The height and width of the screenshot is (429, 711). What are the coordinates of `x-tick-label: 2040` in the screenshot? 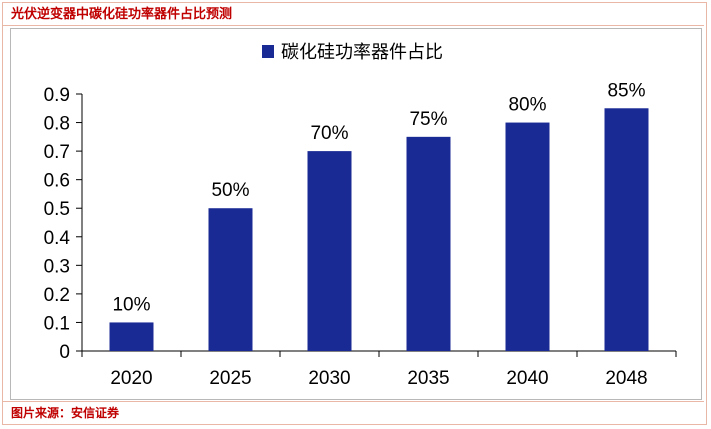 It's located at (527, 378).